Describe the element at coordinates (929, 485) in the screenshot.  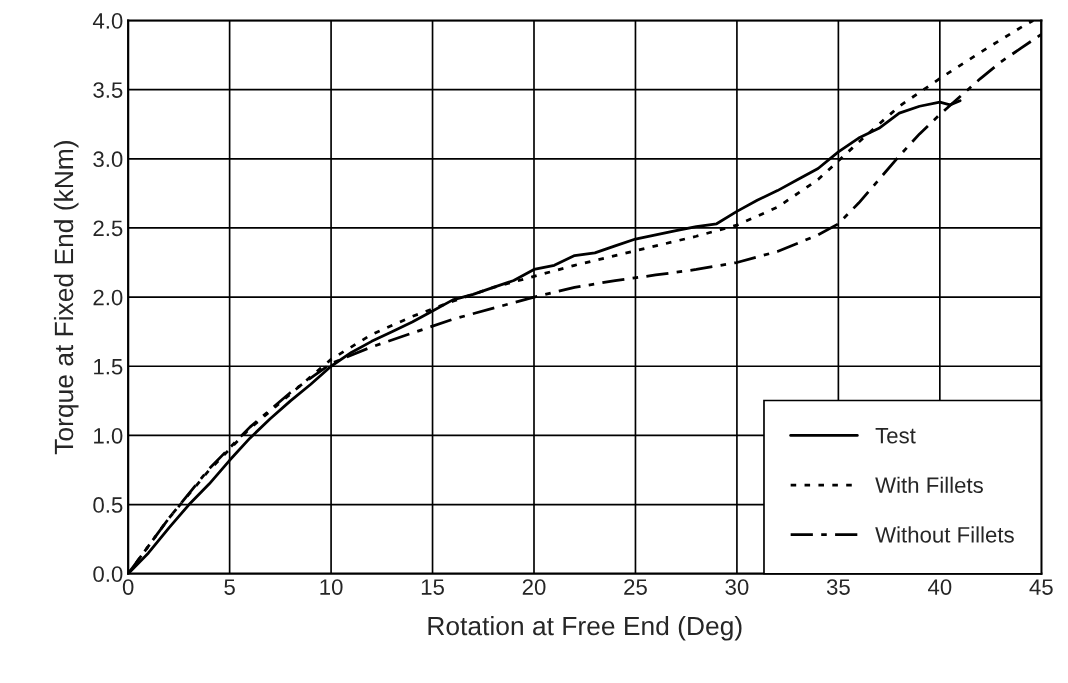
I see `legend-label: With Fillets` at that location.